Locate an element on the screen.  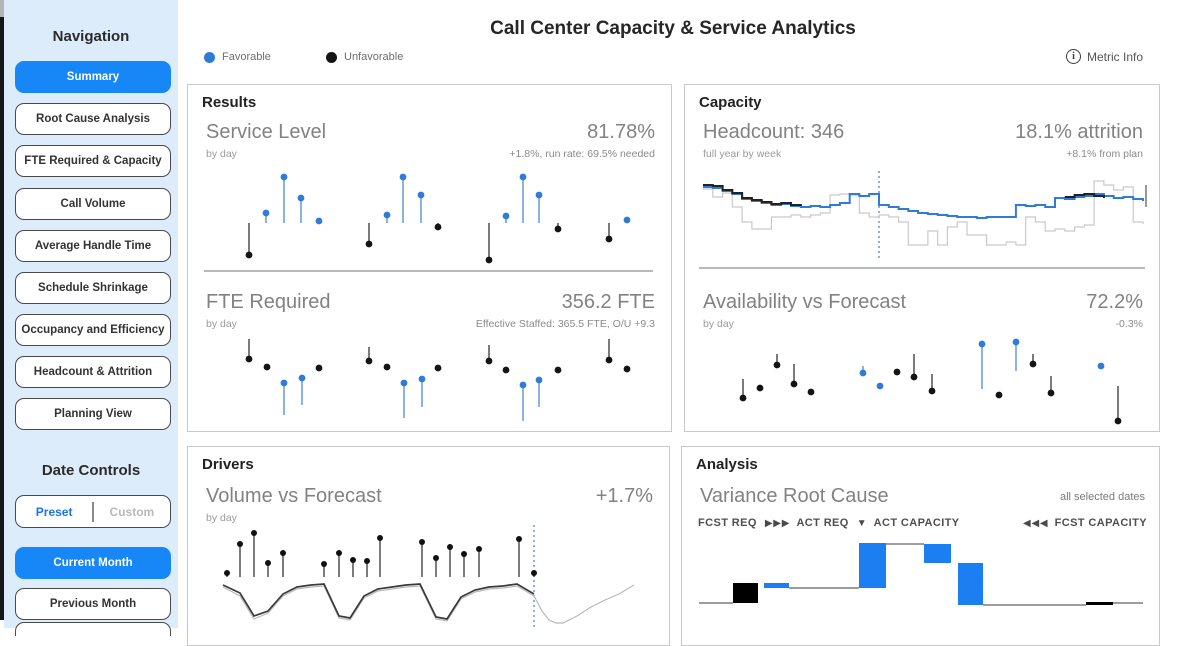
sidebar-item-schedule-shrinkage: Schedule Shrinkage is located at coordinates (93, 288).